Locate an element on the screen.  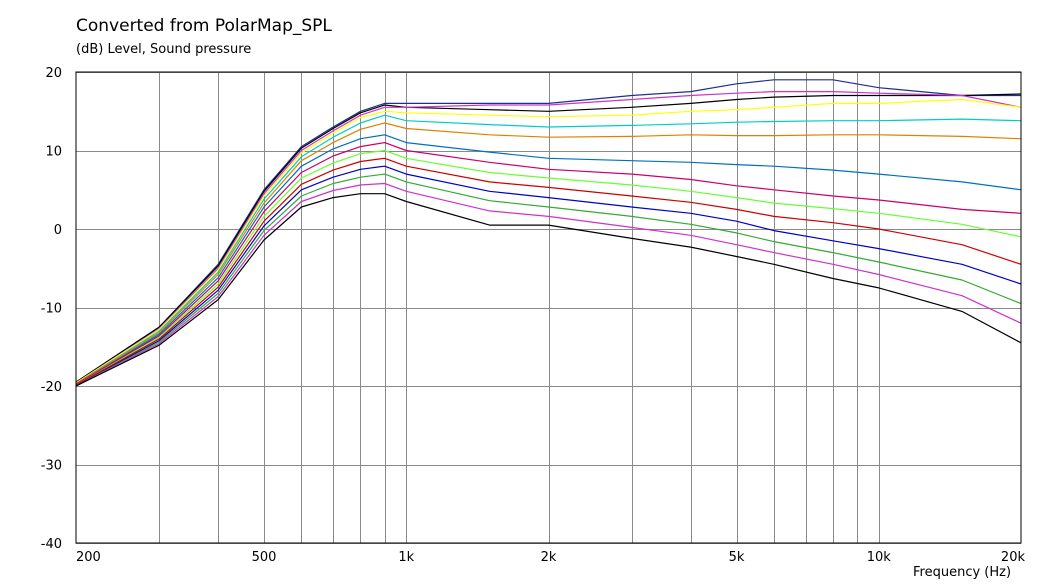
y-tick-labels: 20 10 0 -10 -20 -30 -40 is located at coordinates (51, 309).